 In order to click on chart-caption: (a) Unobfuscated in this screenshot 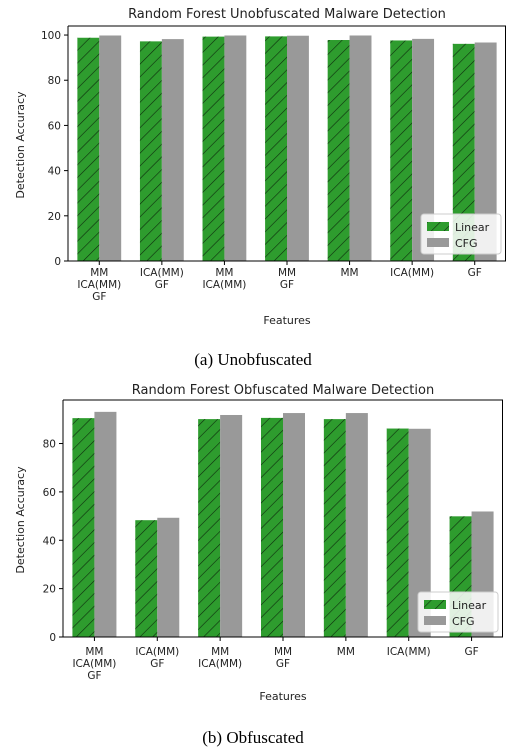, I will do `click(253, 359)`.